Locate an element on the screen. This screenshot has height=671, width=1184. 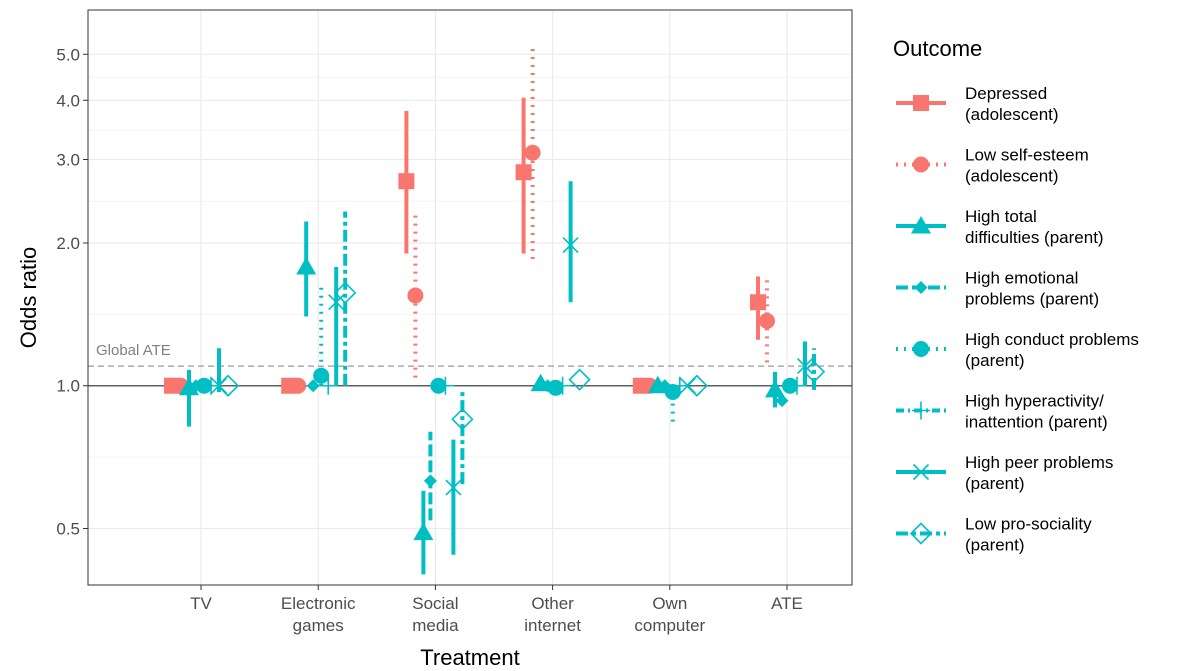
legend-item: High hyperactivity/inattention (parent) is located at coordinates (1002, 412).